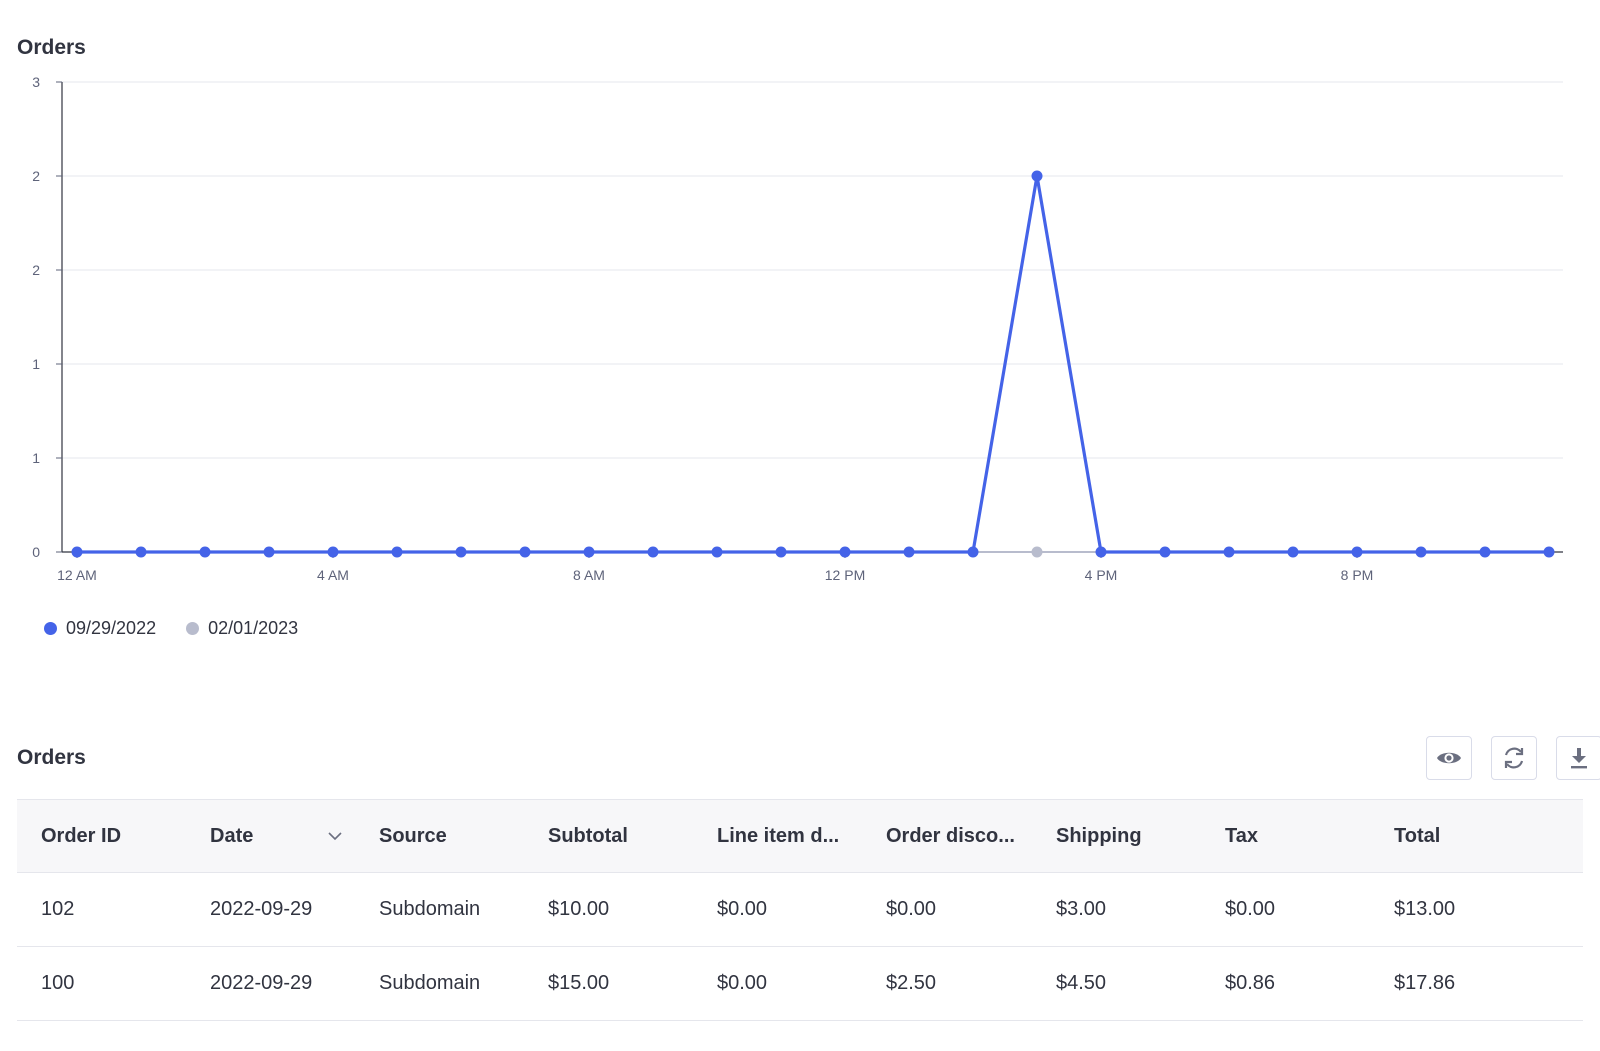 The height and width of the screenshot is (1051, 1600). I want to click on y-tick-label: 0, so click(36, 552).